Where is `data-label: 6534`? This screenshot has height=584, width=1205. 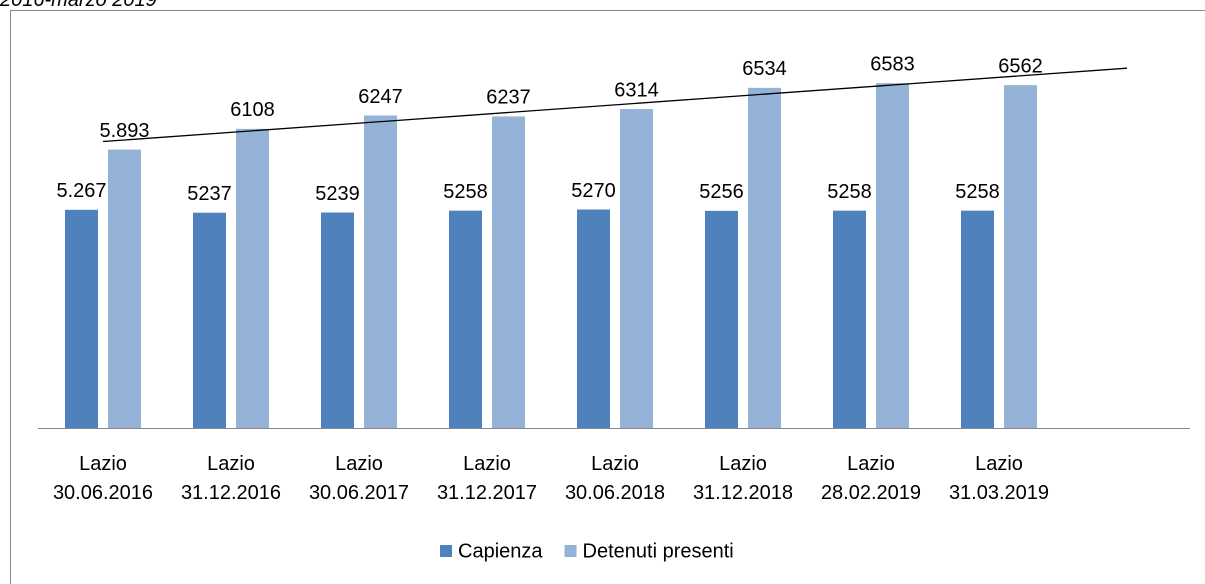 data-label: 6534 is located at coordinates (764, 69).